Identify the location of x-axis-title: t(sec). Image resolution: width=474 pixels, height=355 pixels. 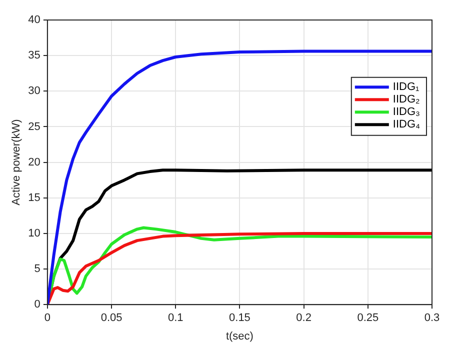
(240, 336).